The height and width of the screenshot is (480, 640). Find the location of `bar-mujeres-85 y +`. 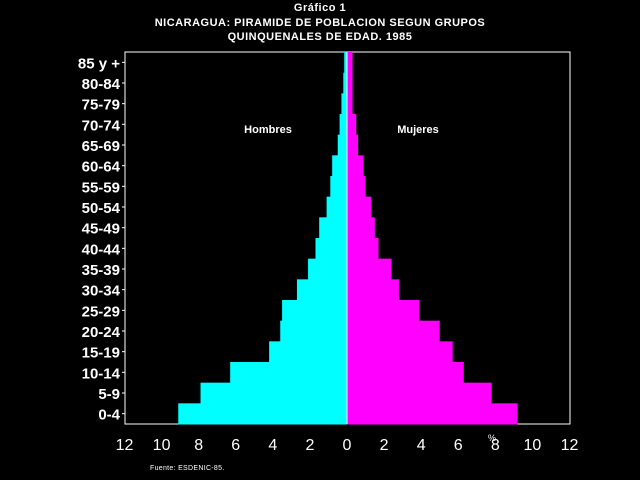

bar-mujeres-85 y + is located at coordinates (350, 63).